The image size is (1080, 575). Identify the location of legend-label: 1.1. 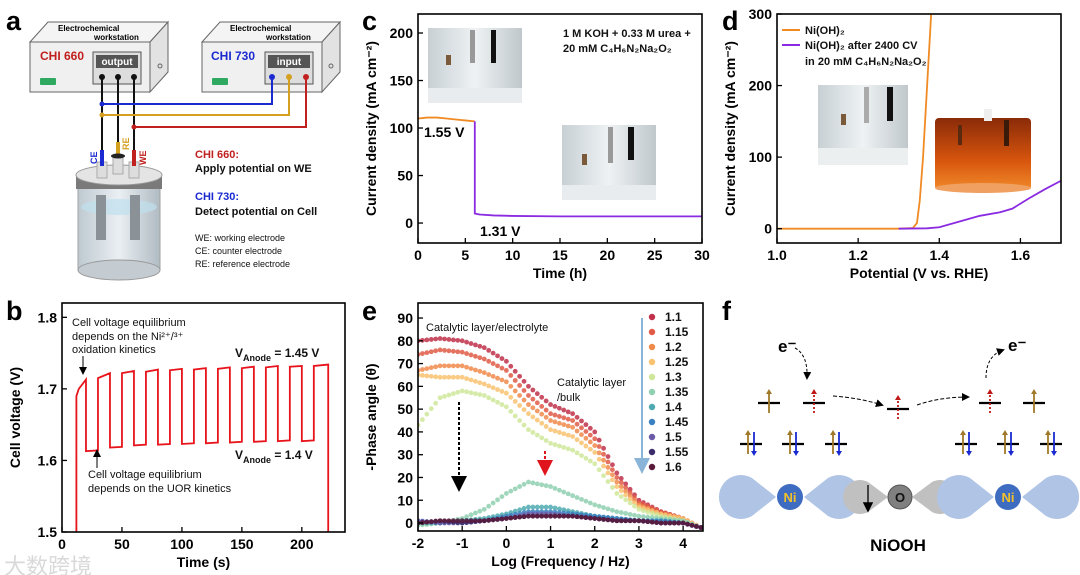
(673, 317).